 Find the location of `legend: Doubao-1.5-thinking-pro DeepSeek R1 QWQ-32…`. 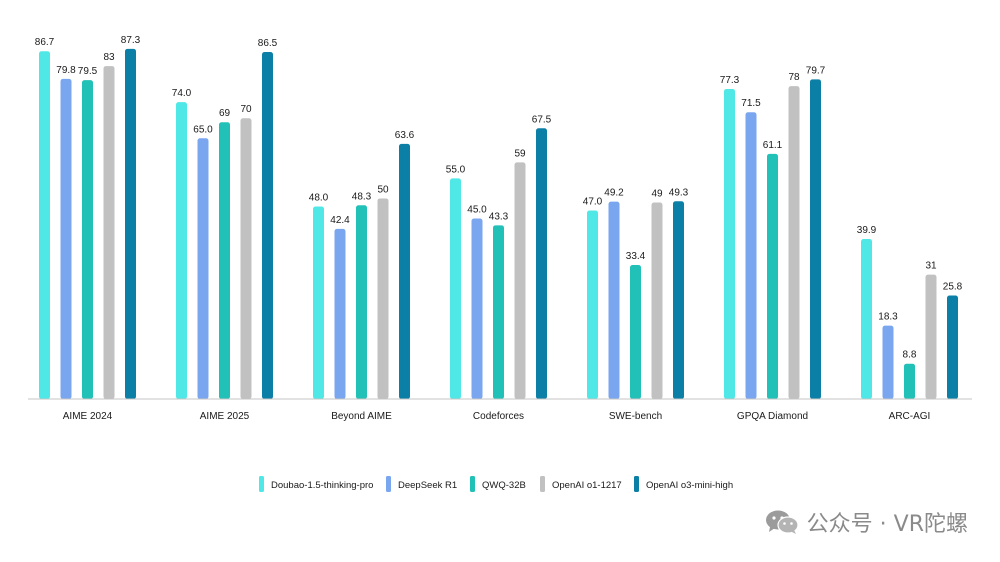

legend: Doubao-1.5-thinking-pro DeepSeek R1 QWQ-32… is located at coordinates (496, 484).